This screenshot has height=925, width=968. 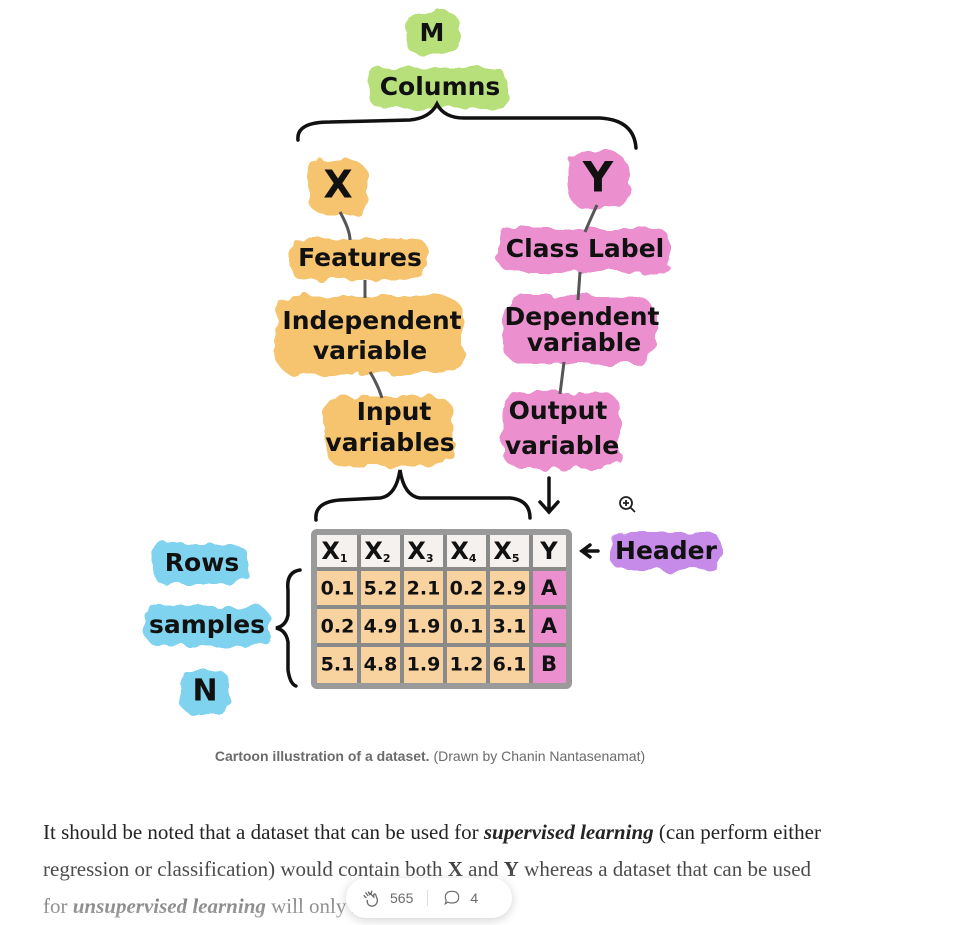 I want to click on table-cell: 6.1, so click(x=510, y=665).